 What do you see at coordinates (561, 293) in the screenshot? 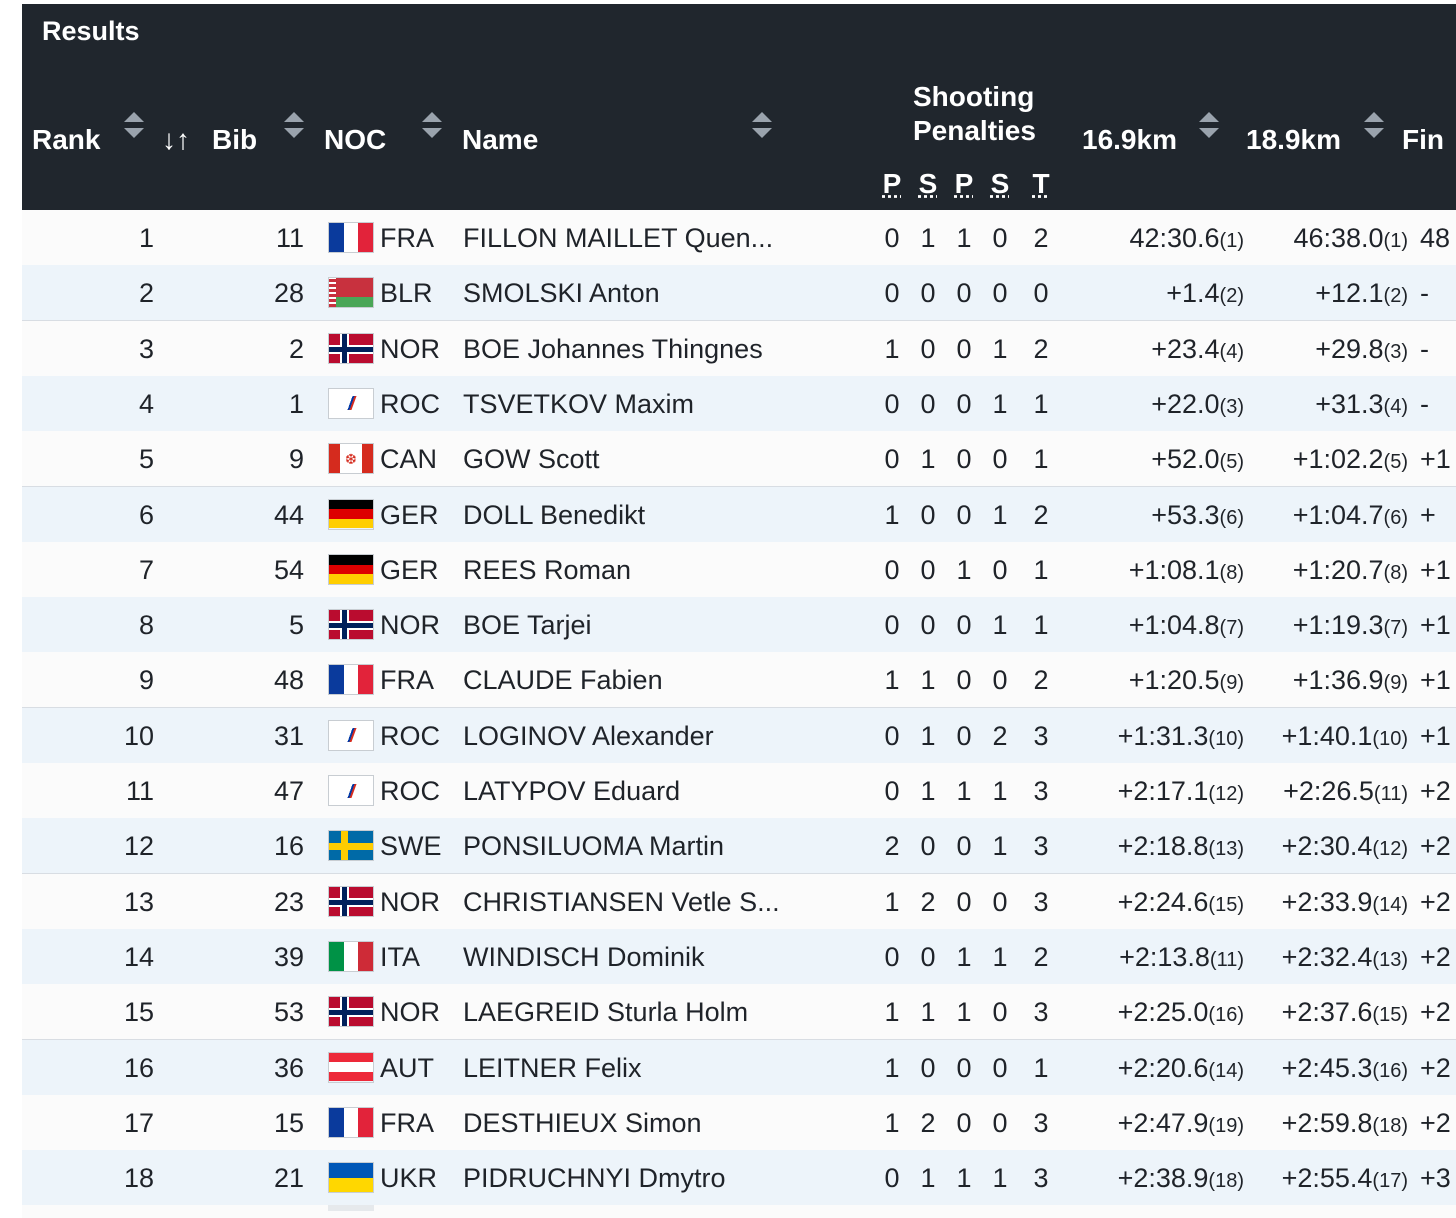
I see `athlete-name-link: SMOLSKI Anton` at bounding box center [561, 293].